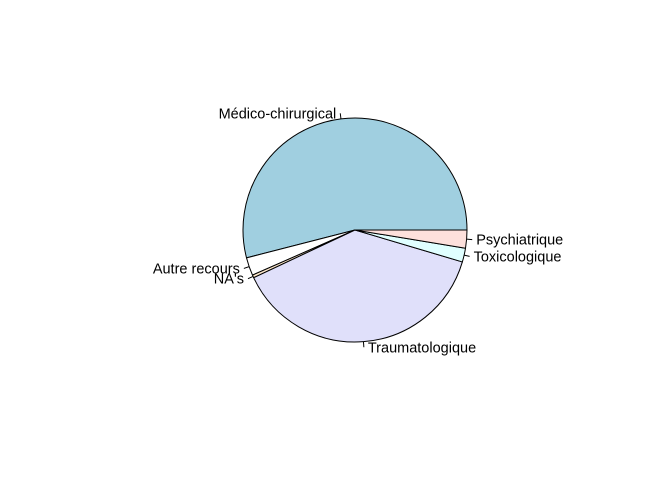  What do you see at coordinates (278, 114) in the screenshot?
I see `pie-label-medico-chirurgical: Médico-chirurgical` at bounding box center [278, 114].